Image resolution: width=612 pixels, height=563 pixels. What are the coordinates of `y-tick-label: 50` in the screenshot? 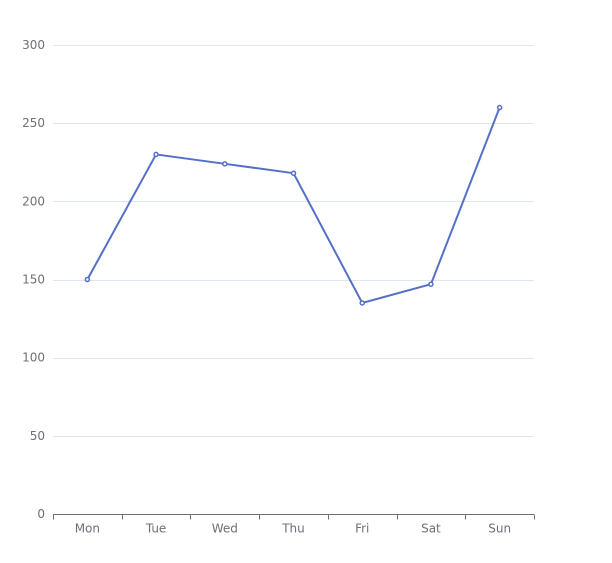 It's located at (37, 436).